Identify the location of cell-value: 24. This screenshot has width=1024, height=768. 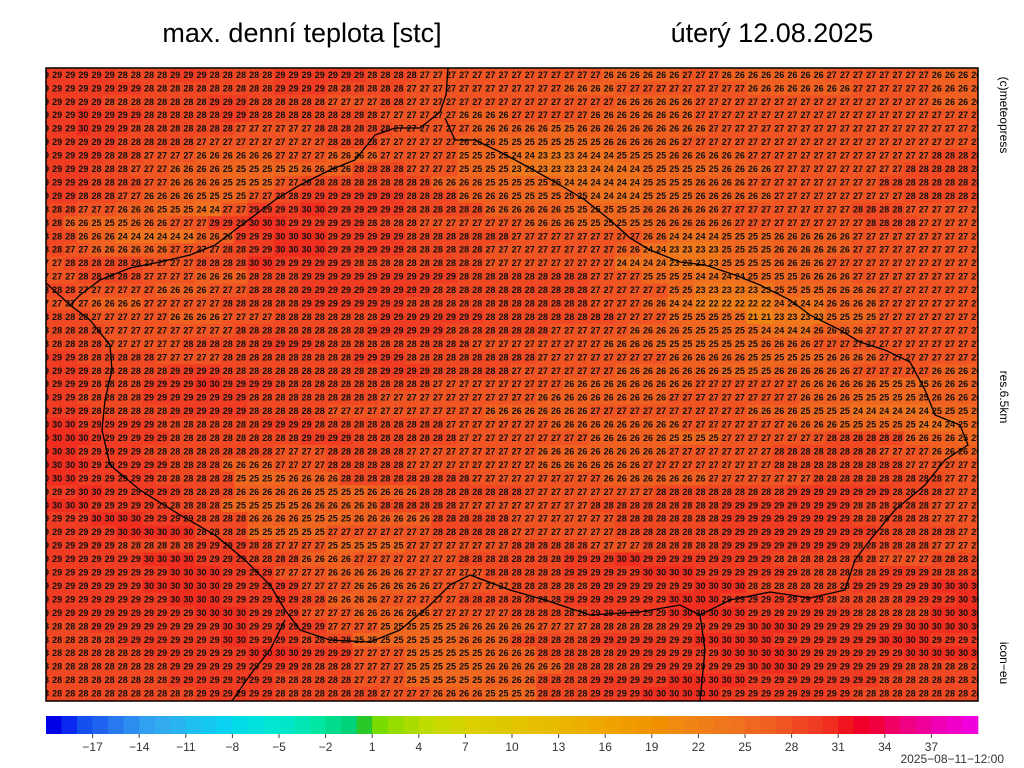
(714, 236).